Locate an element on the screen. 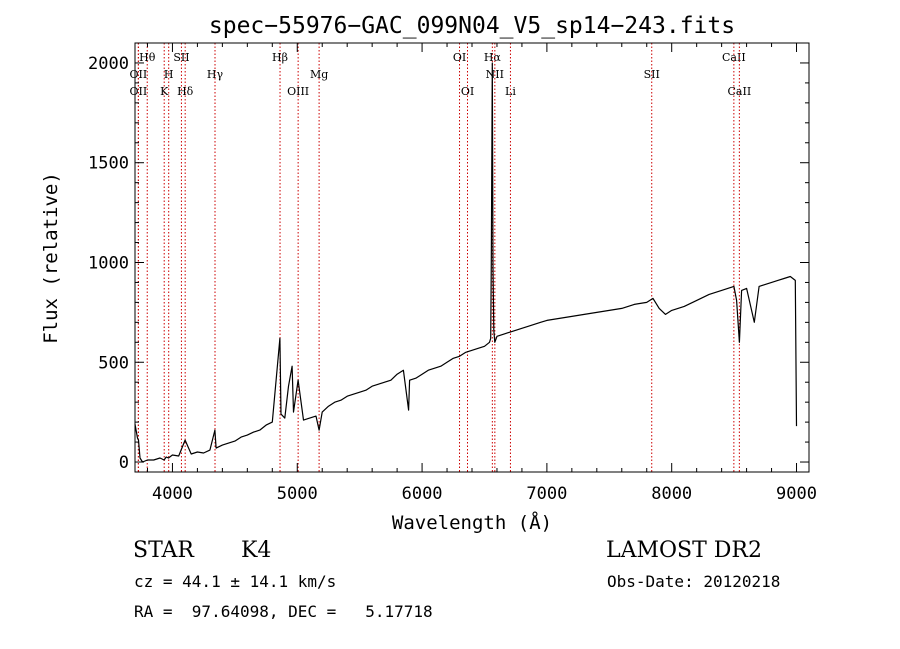  coordinates: RA = 97.64098, DEC = 5.17718 is located at coordinates (283, 611).